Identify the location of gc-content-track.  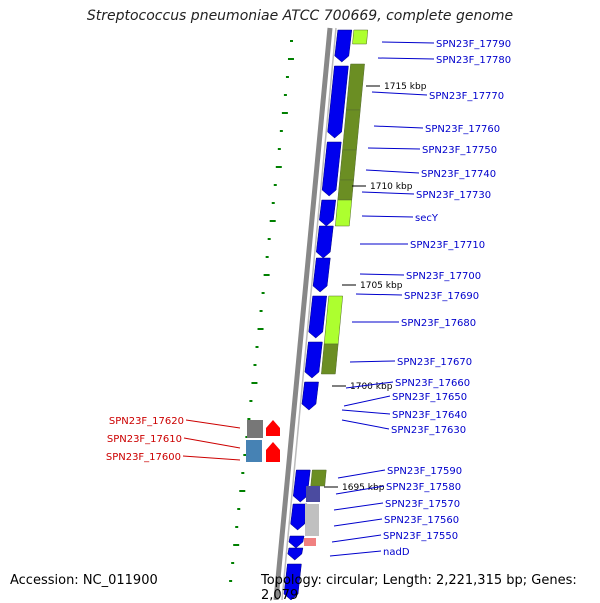
(261, 311).